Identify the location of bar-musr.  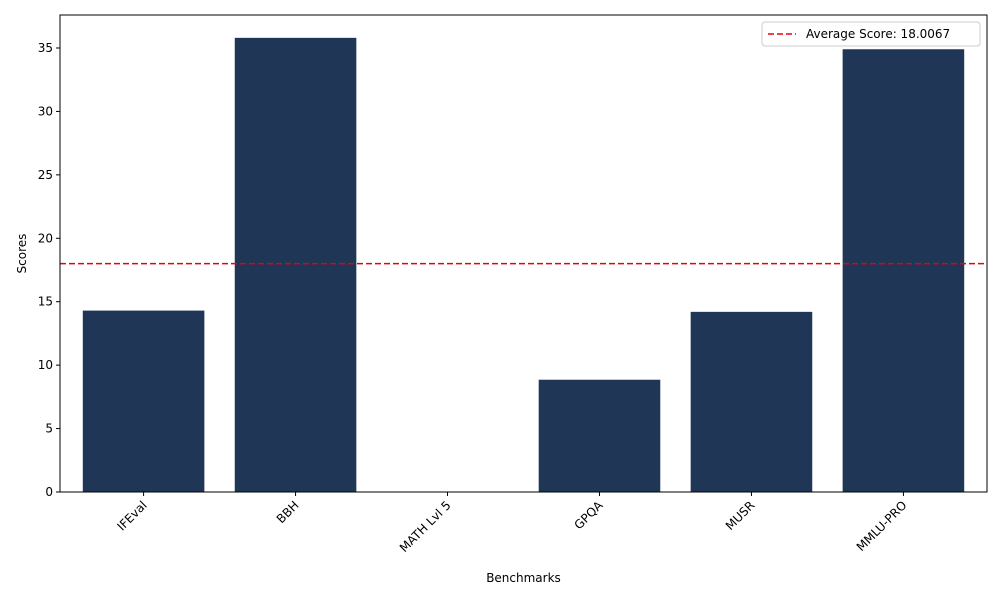
(751, 401).